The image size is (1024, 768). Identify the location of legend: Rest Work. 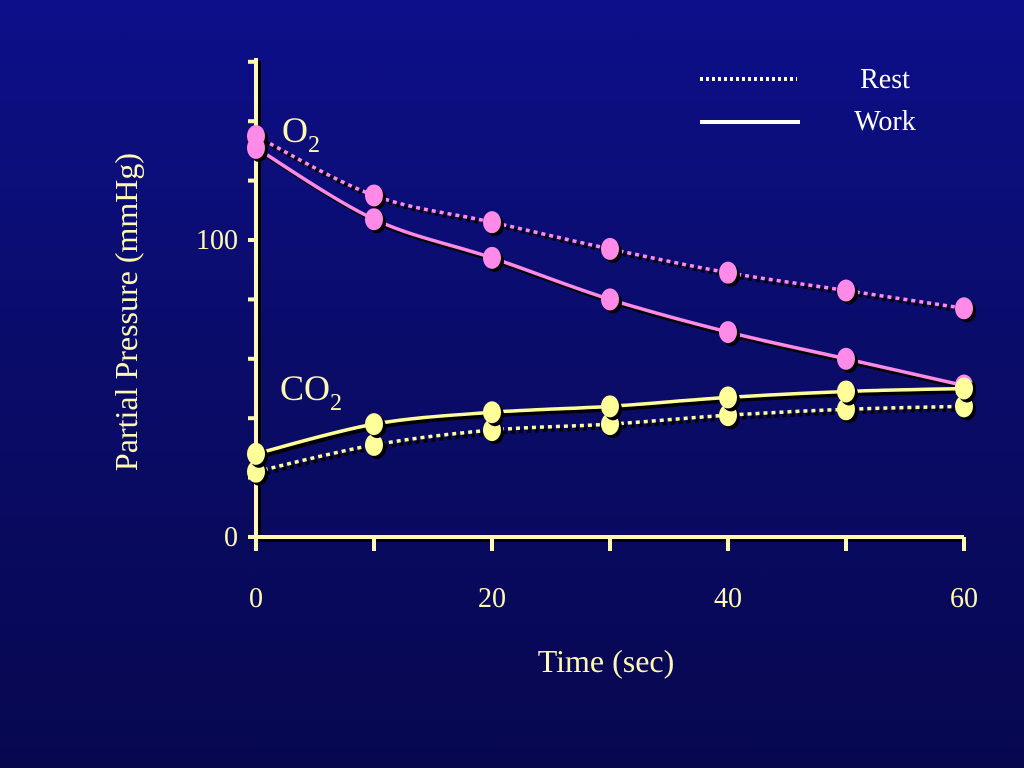
(808, 100).